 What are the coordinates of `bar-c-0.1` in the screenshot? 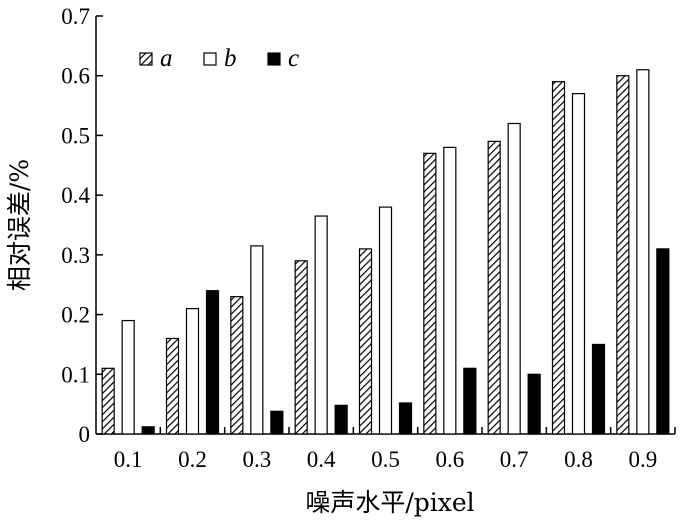 It's located at (148, 430).